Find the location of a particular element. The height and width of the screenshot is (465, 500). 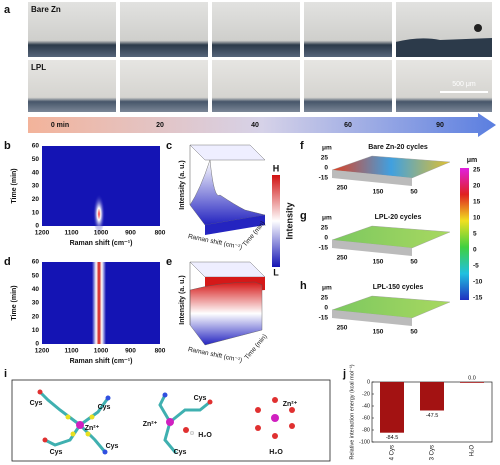

x-tick-label: 4 Cys is located at coordinates (393, 452).